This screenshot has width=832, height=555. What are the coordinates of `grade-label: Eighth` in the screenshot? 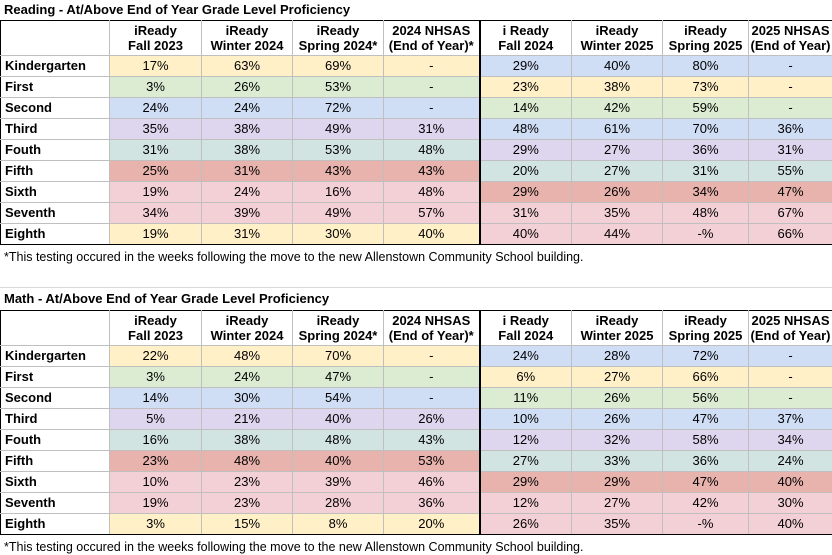 It's located at (55, 524).